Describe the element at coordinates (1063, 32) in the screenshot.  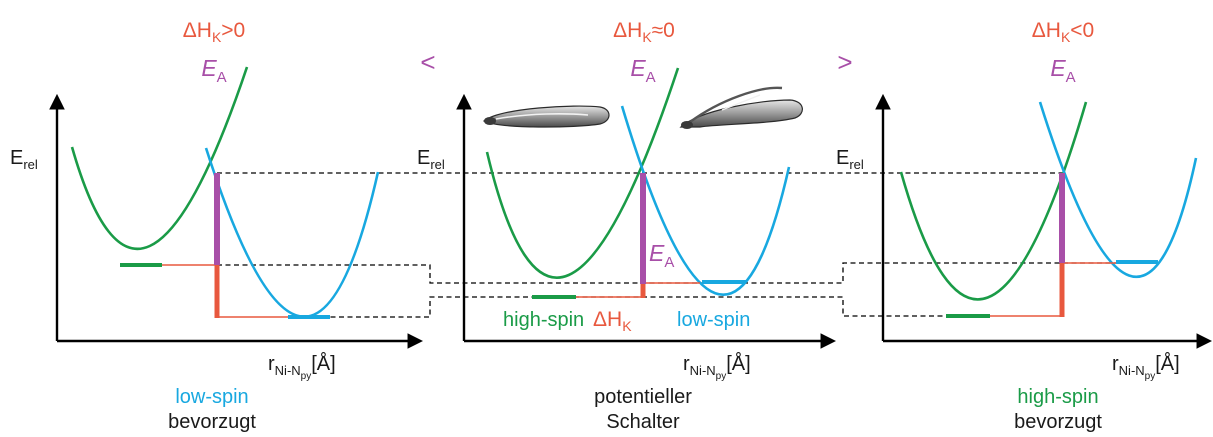
I see `delta-hk-negative-label: ΔHK<0` at that location.